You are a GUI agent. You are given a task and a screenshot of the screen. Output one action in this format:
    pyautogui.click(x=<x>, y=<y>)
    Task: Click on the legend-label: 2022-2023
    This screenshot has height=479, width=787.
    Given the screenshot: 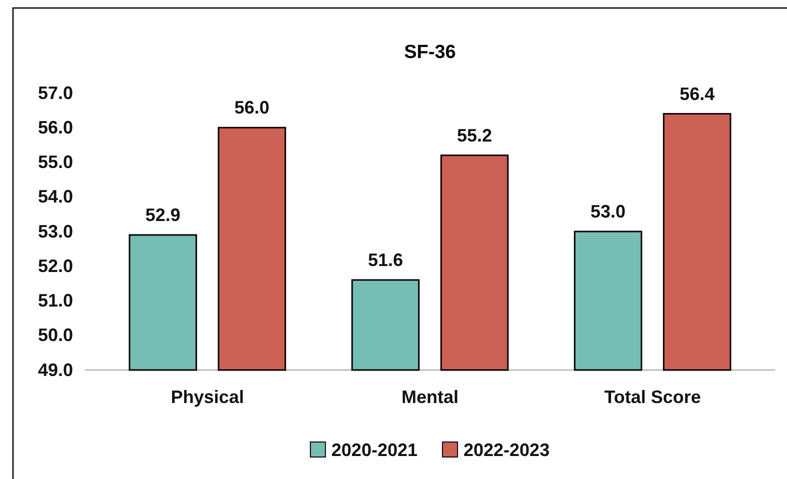 What is the action you would take?
    pyautogui.click(x=507, y=450)
    